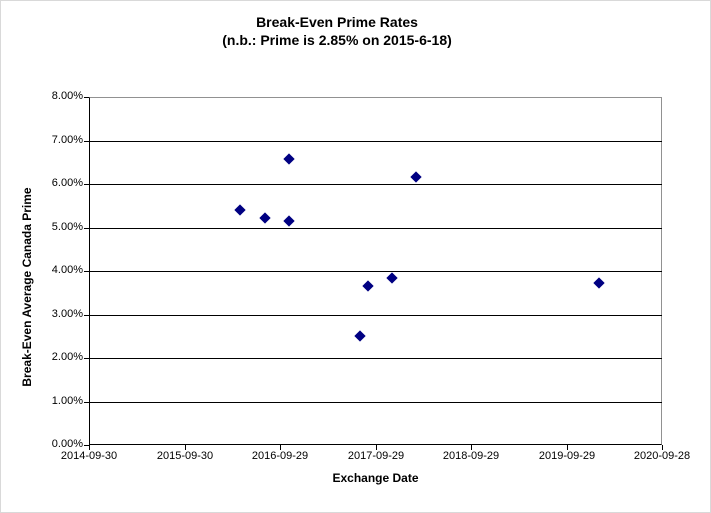  I want to click on y-axis-tick-label: 4.00%, so click(67, 270).